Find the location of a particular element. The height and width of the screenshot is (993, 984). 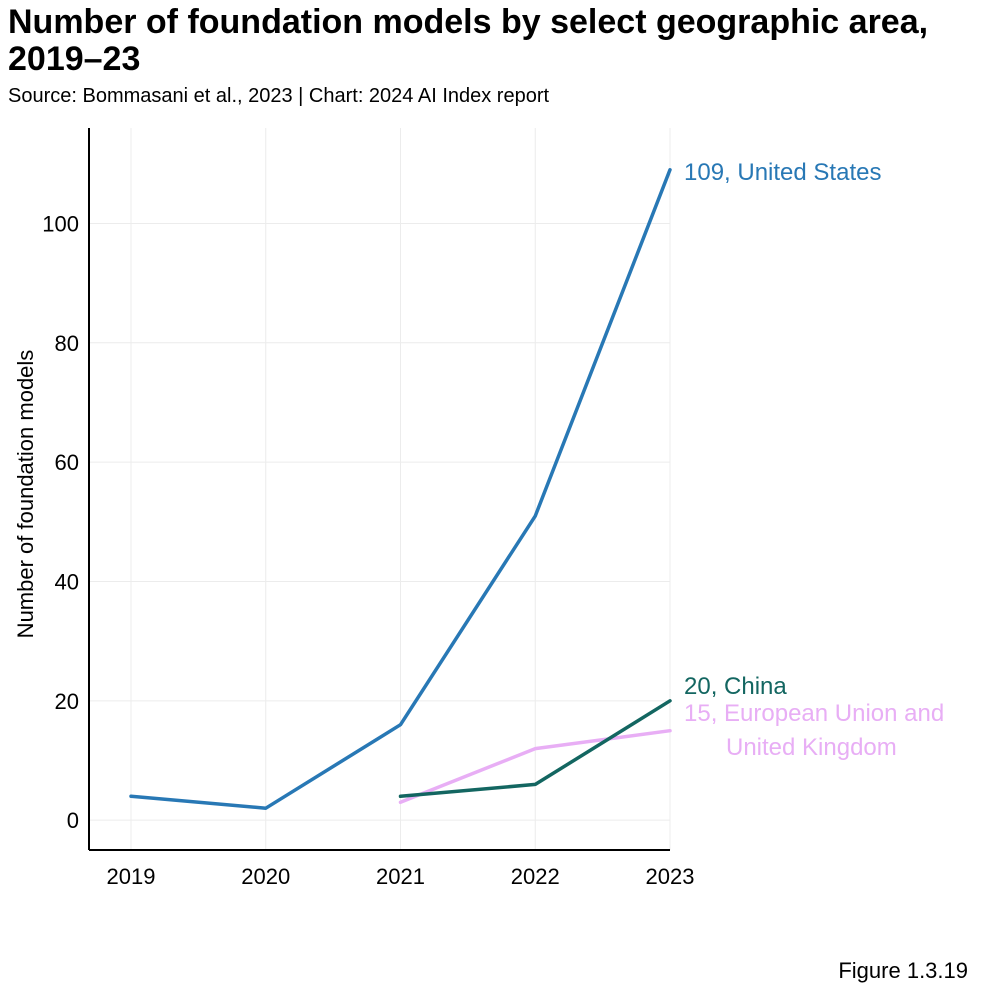

y-axis-title: Number of foundation models is located at coordinates (25, 494).